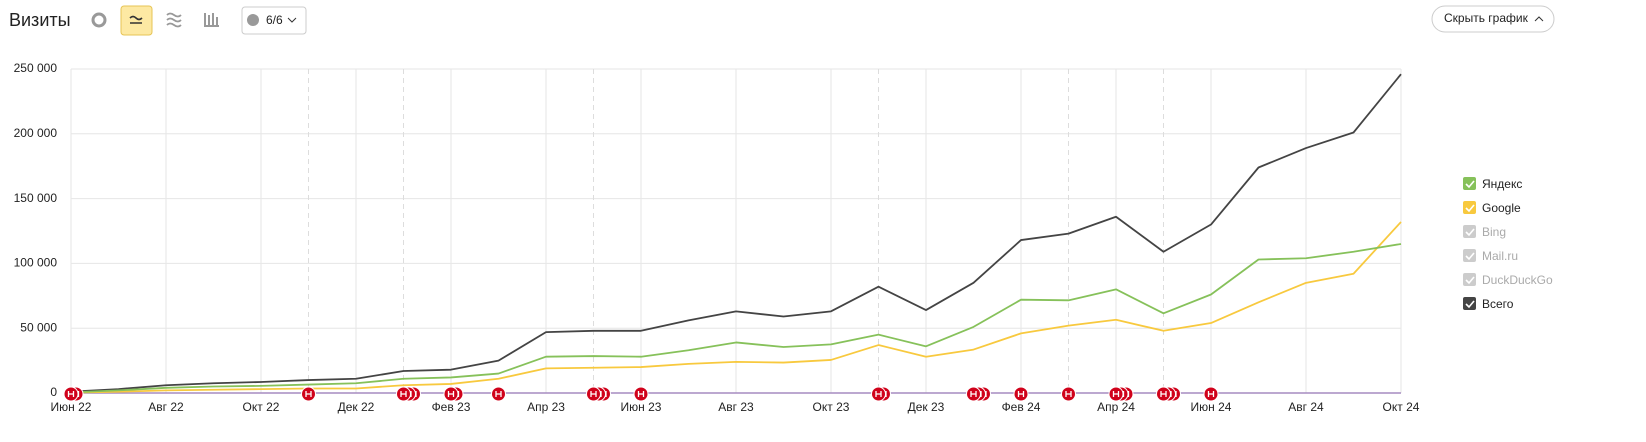 The width and height of the screenshot is (1646, 442). I want to click on y-tick-label: 150 000, so click(36, 198).